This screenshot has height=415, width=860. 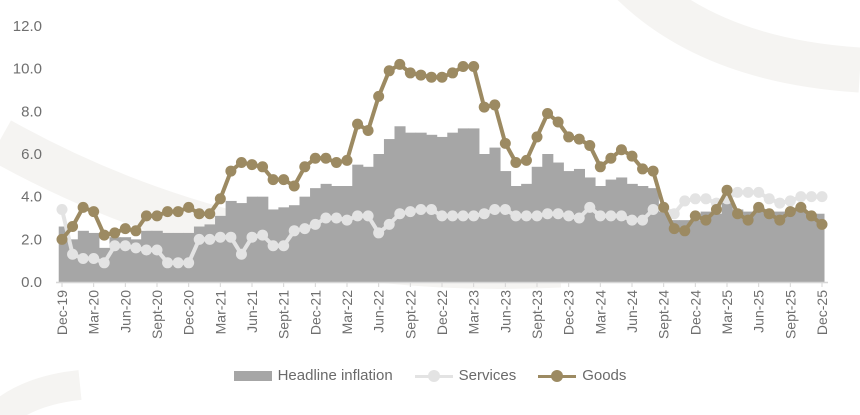 I want to click on x-tick-label: Sept-20, so click(x=157, y=314).